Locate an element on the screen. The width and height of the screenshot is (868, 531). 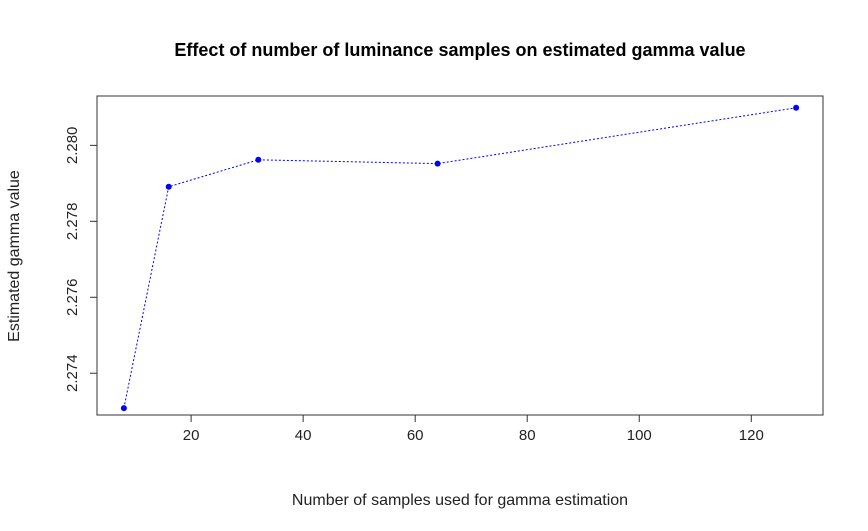
y-tick-label: 2.278 is located at coordinates (72, 222).